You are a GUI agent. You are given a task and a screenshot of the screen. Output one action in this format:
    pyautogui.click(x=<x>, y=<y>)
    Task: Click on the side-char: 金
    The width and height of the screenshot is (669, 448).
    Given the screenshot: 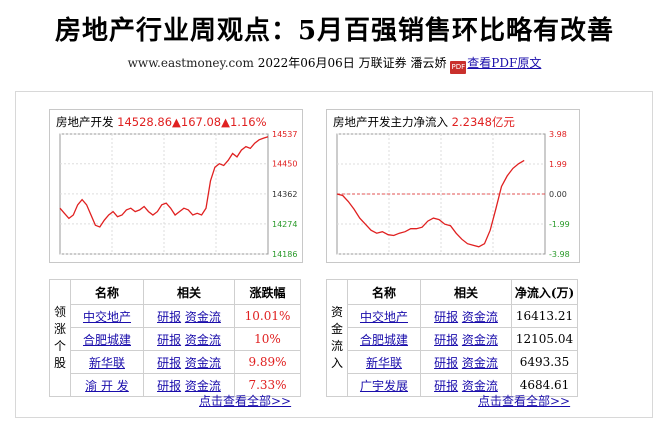 What is the action you would take?
    pyautogui.click(x=336, y=329)
    